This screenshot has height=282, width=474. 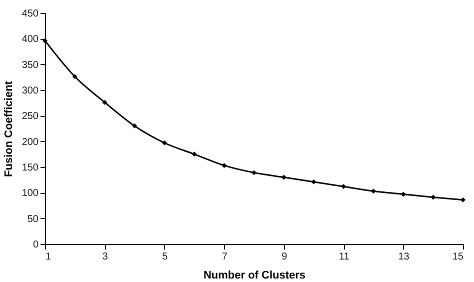 What do you see at coordinates (165, 257) in the screenshot?
I see `x-tick-label: 5` at bounding box center [165, 257].